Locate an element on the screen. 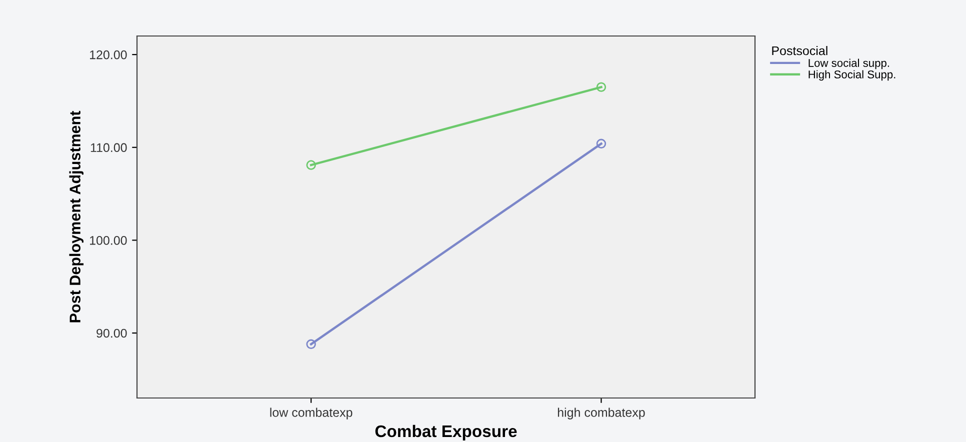 Image resolution: width=966 pixels, height=442 pixels. legend-title: Postsocial is located at coordinates (800, 51).